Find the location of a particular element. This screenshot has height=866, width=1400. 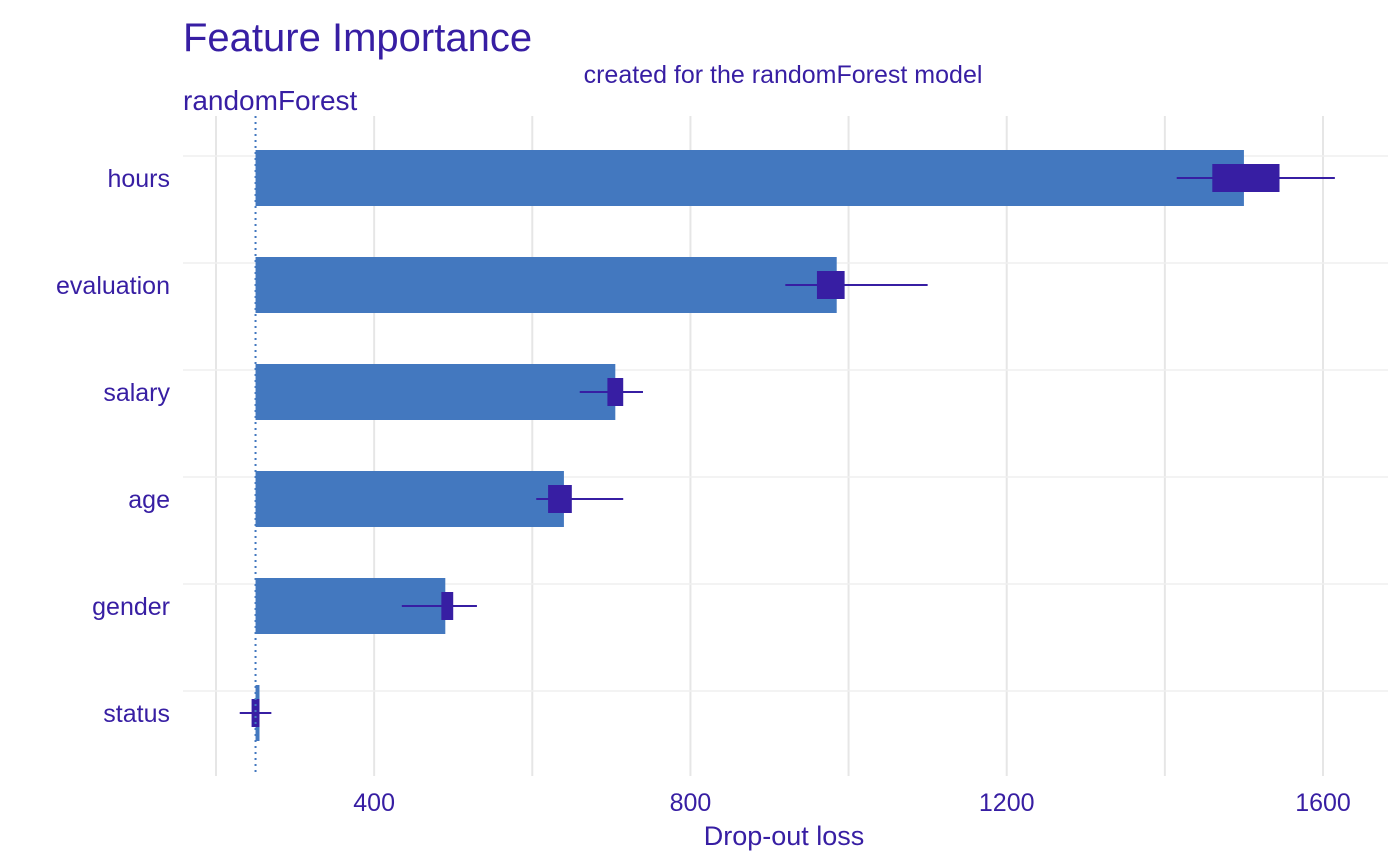

panel-label: randomForest is located at coordinates (270, 100).